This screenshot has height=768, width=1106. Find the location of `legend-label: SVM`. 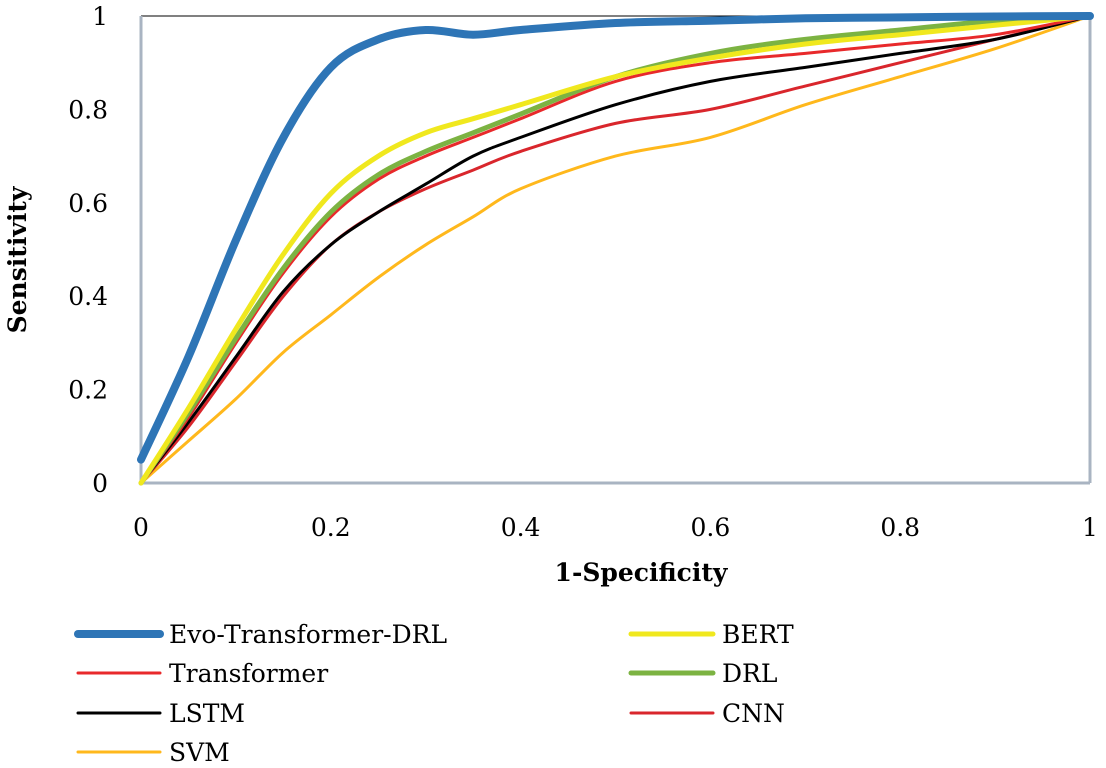

legend-label: SVM is located at coordinates (199, 752).